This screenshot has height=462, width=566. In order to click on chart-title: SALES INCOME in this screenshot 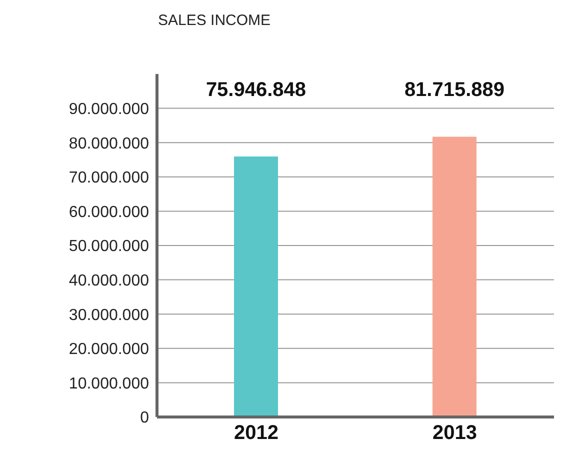, I will do `click(214, 20)`.